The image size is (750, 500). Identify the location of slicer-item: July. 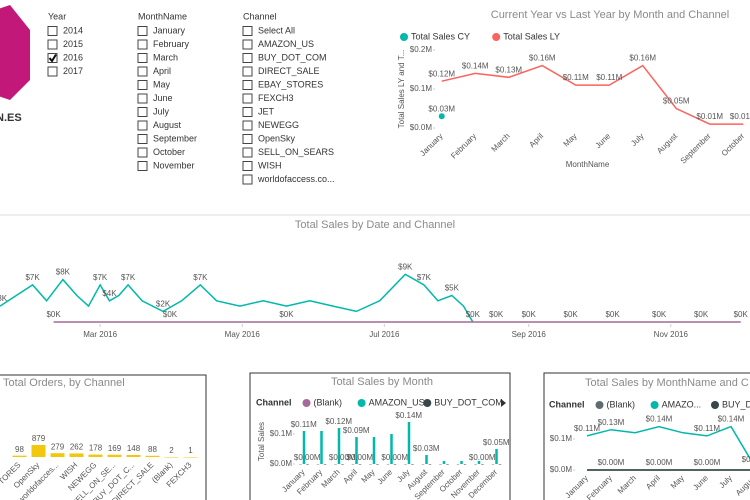
(161, 111).